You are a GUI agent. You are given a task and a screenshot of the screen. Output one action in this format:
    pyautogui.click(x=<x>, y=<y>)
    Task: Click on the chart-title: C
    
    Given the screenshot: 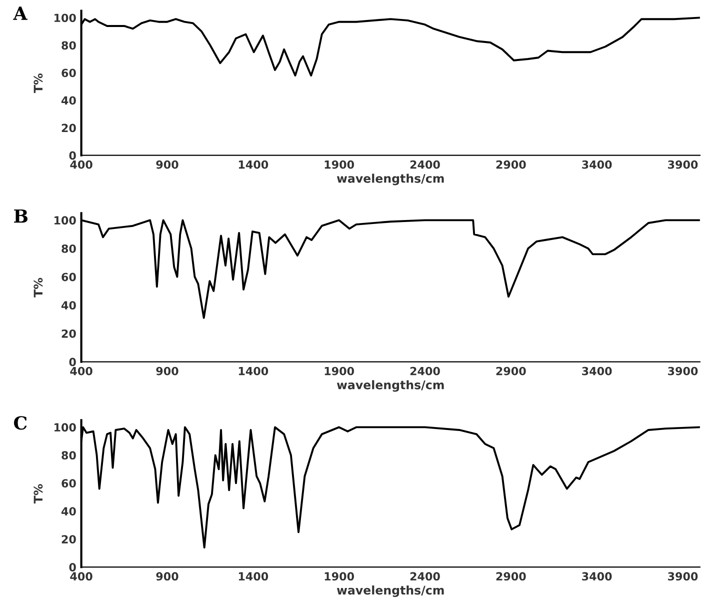 What is the action you would take?
    pyautogui.click(x=20, y=423)
    